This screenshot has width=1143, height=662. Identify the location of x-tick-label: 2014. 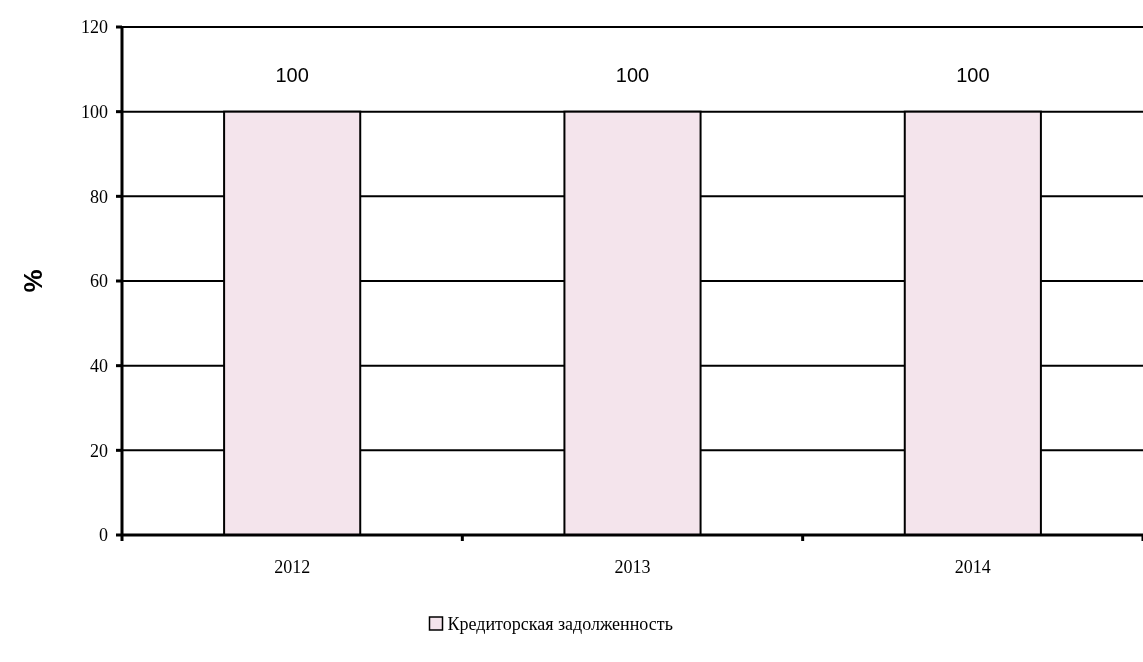
(972, 567).